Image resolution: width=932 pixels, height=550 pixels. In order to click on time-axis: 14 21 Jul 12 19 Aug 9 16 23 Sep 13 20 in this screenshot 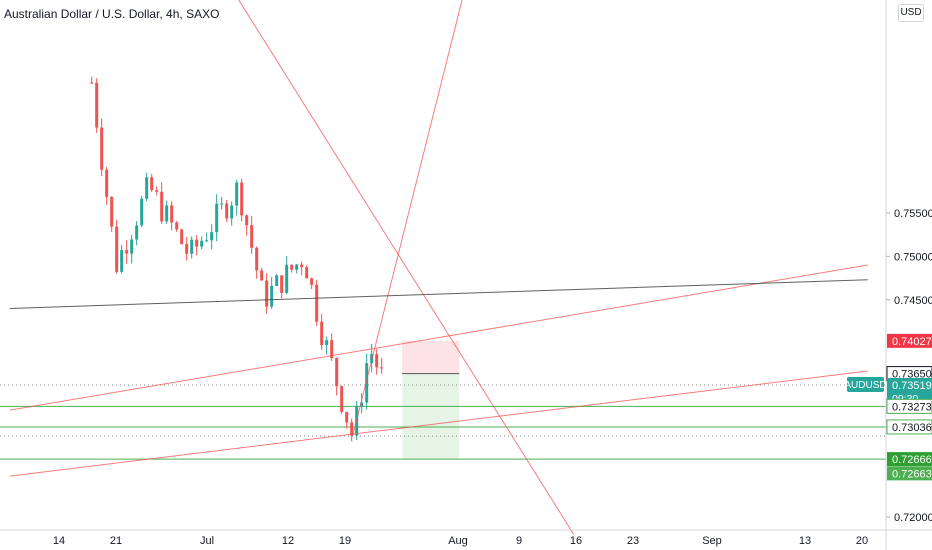, I will do `click(460, 541)`.